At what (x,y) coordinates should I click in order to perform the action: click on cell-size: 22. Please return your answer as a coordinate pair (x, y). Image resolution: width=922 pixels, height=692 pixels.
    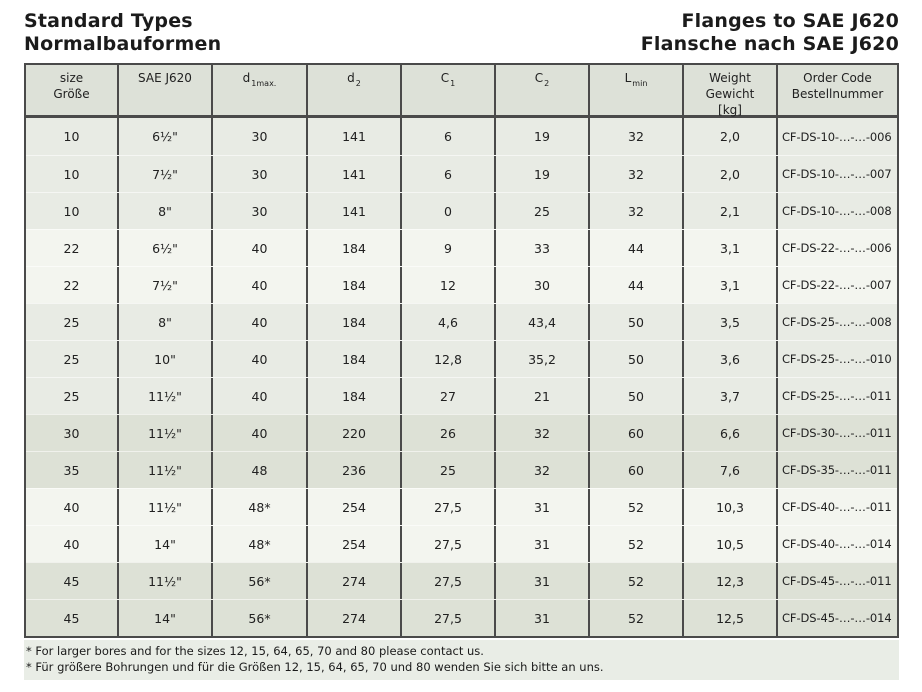
    Looking at the image, I should click on (72, 248).